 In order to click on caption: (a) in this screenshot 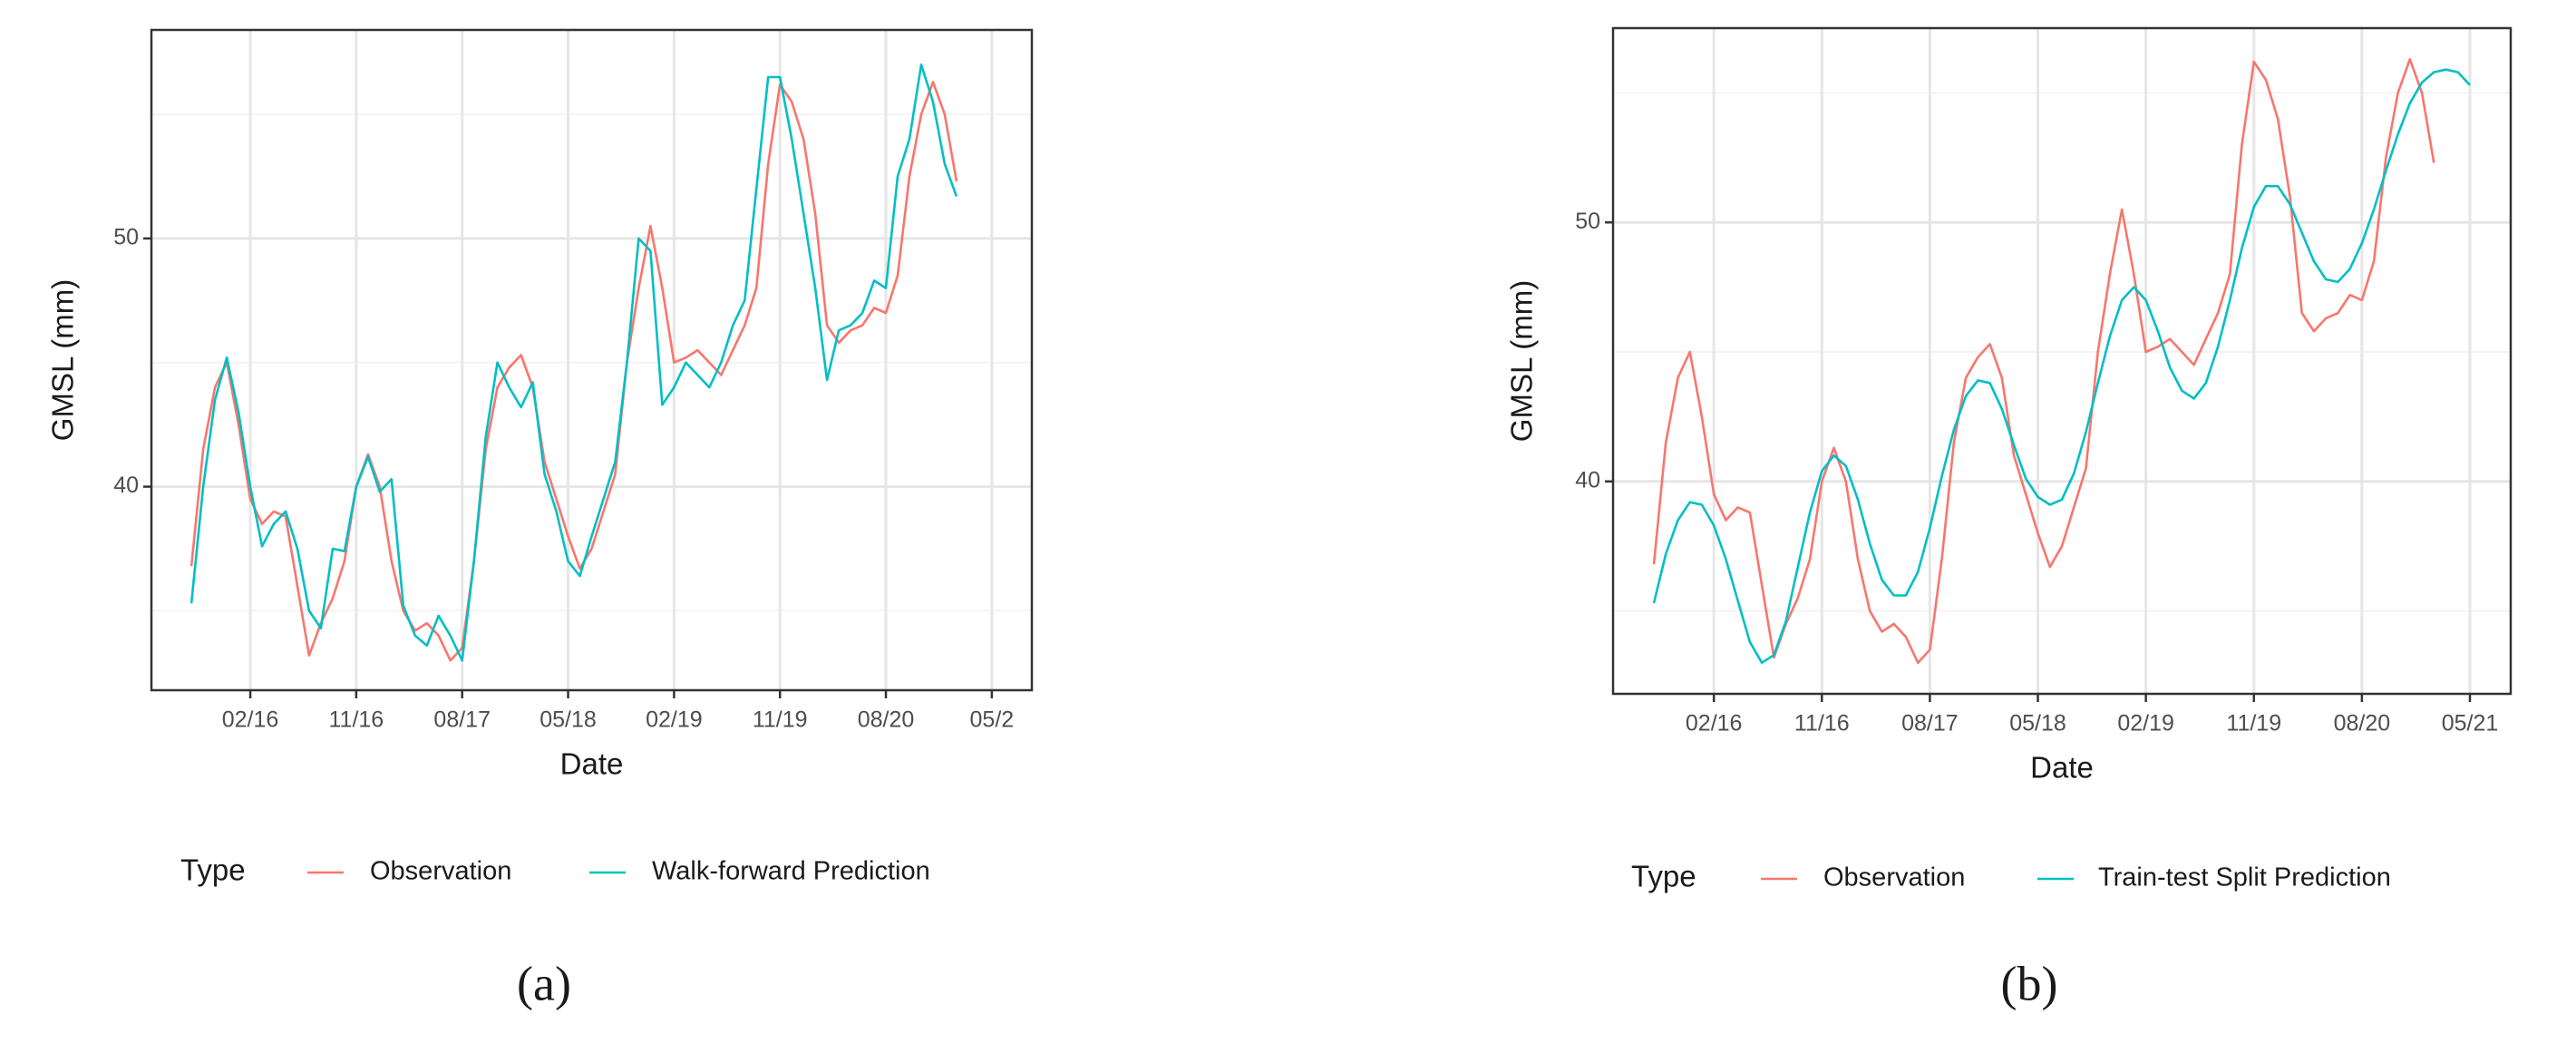, I will do `click(544, 983)`.